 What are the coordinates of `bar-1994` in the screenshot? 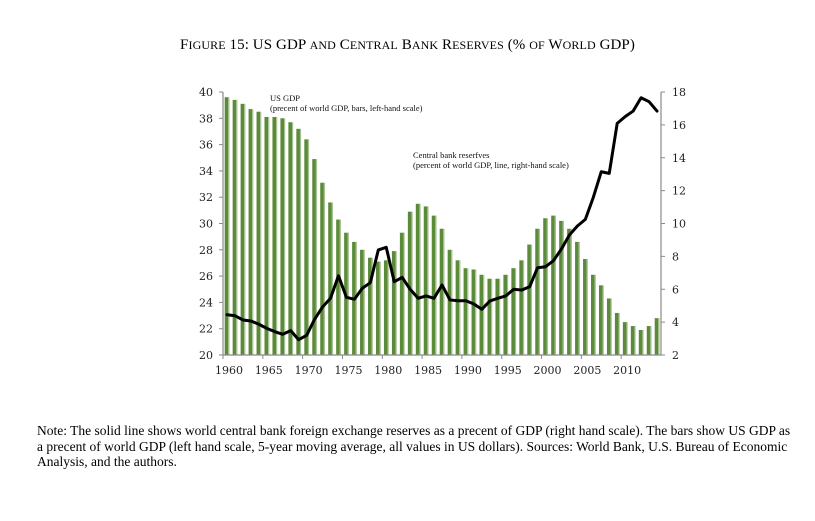 It's located at (497, 316).